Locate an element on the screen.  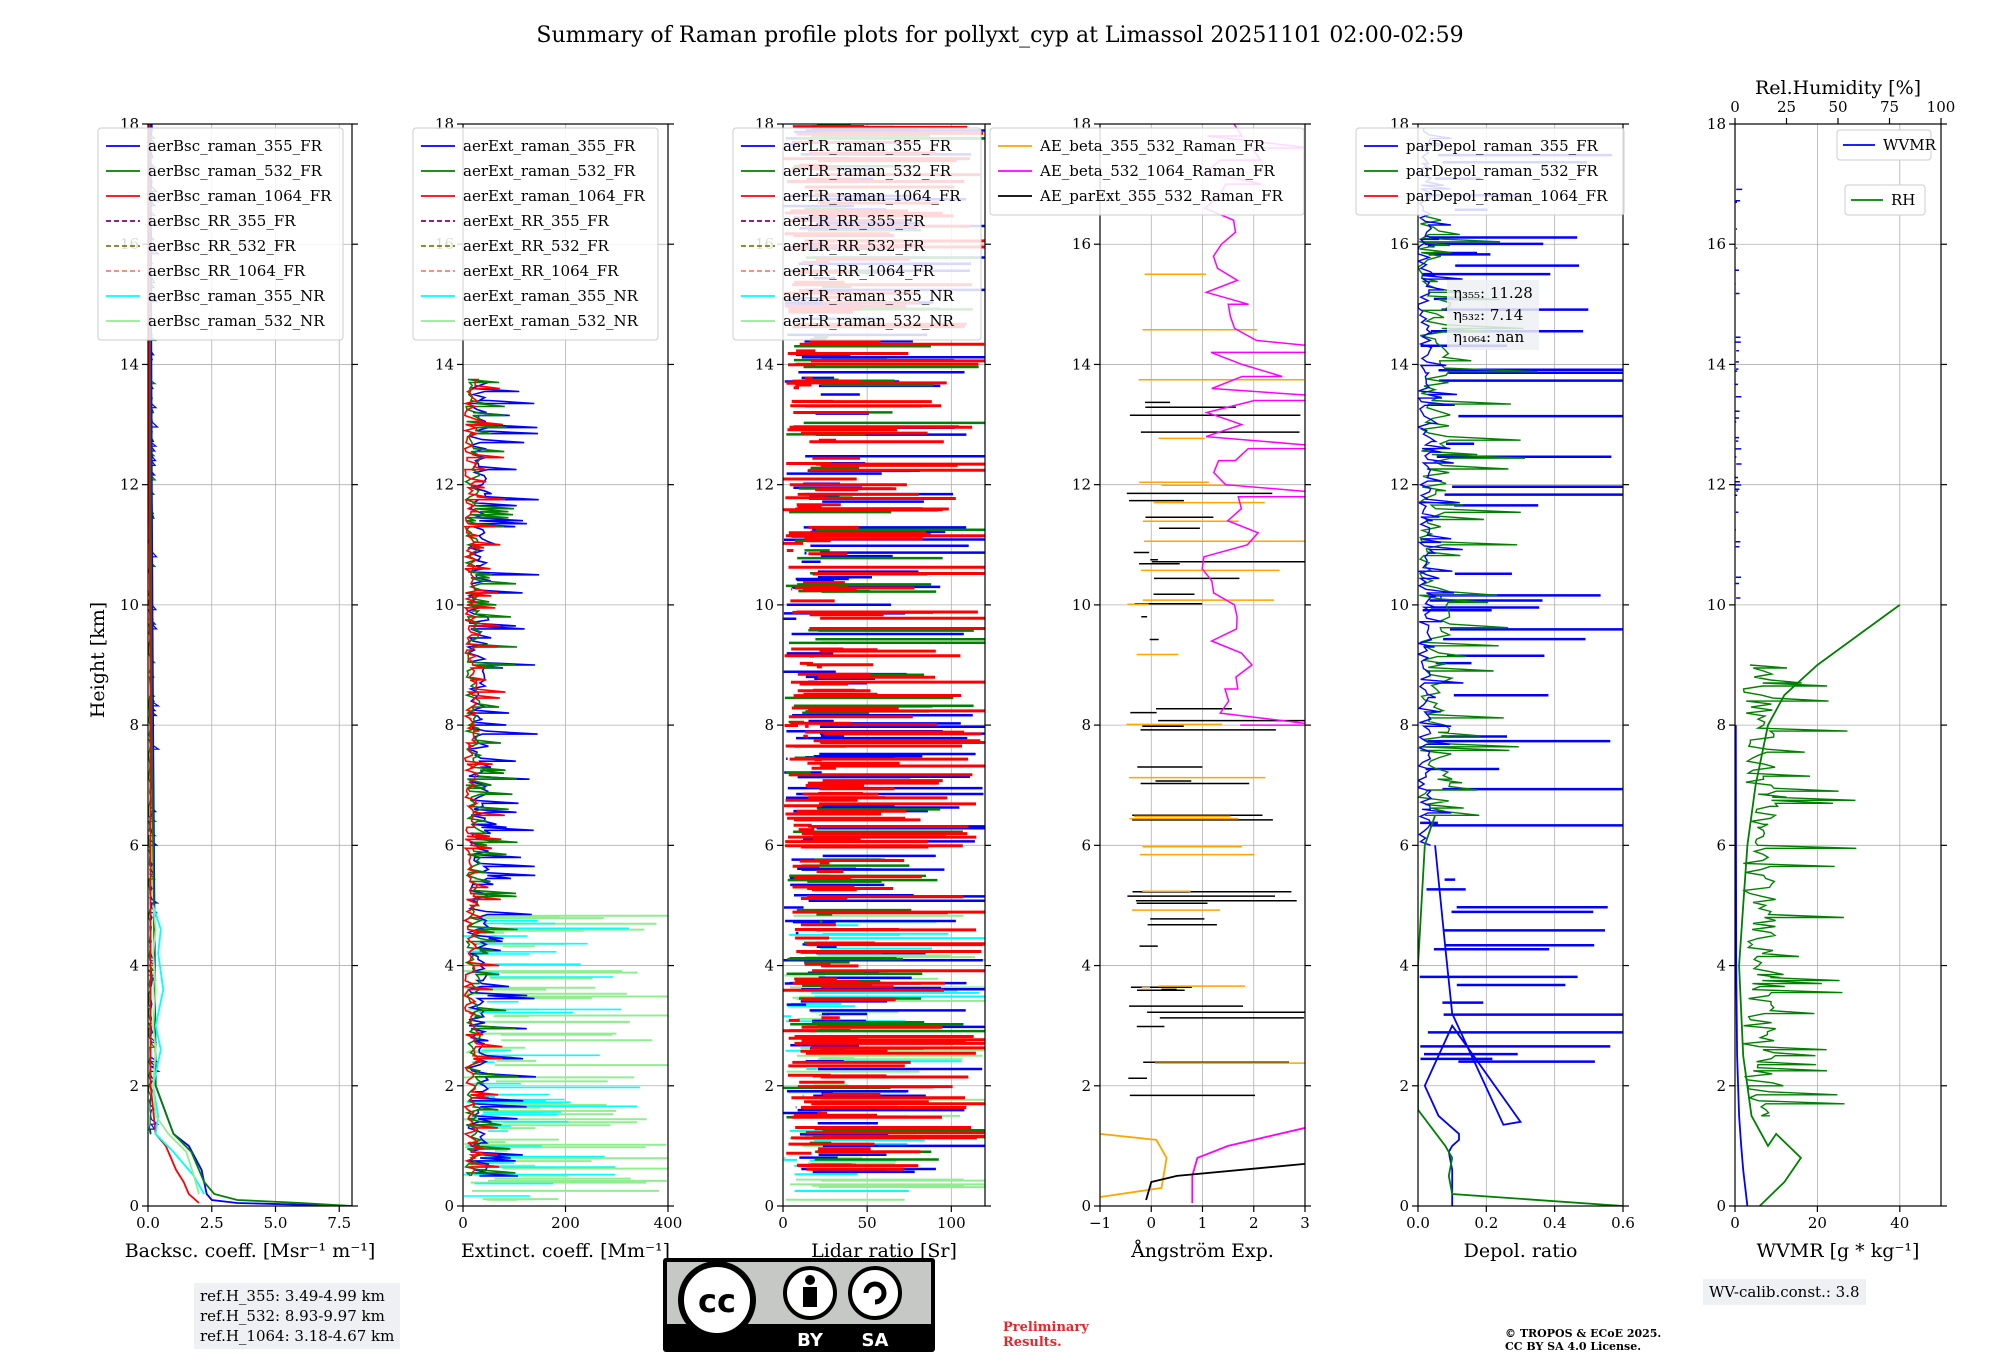
series-WVMR is located at coordinates (1742, 965).